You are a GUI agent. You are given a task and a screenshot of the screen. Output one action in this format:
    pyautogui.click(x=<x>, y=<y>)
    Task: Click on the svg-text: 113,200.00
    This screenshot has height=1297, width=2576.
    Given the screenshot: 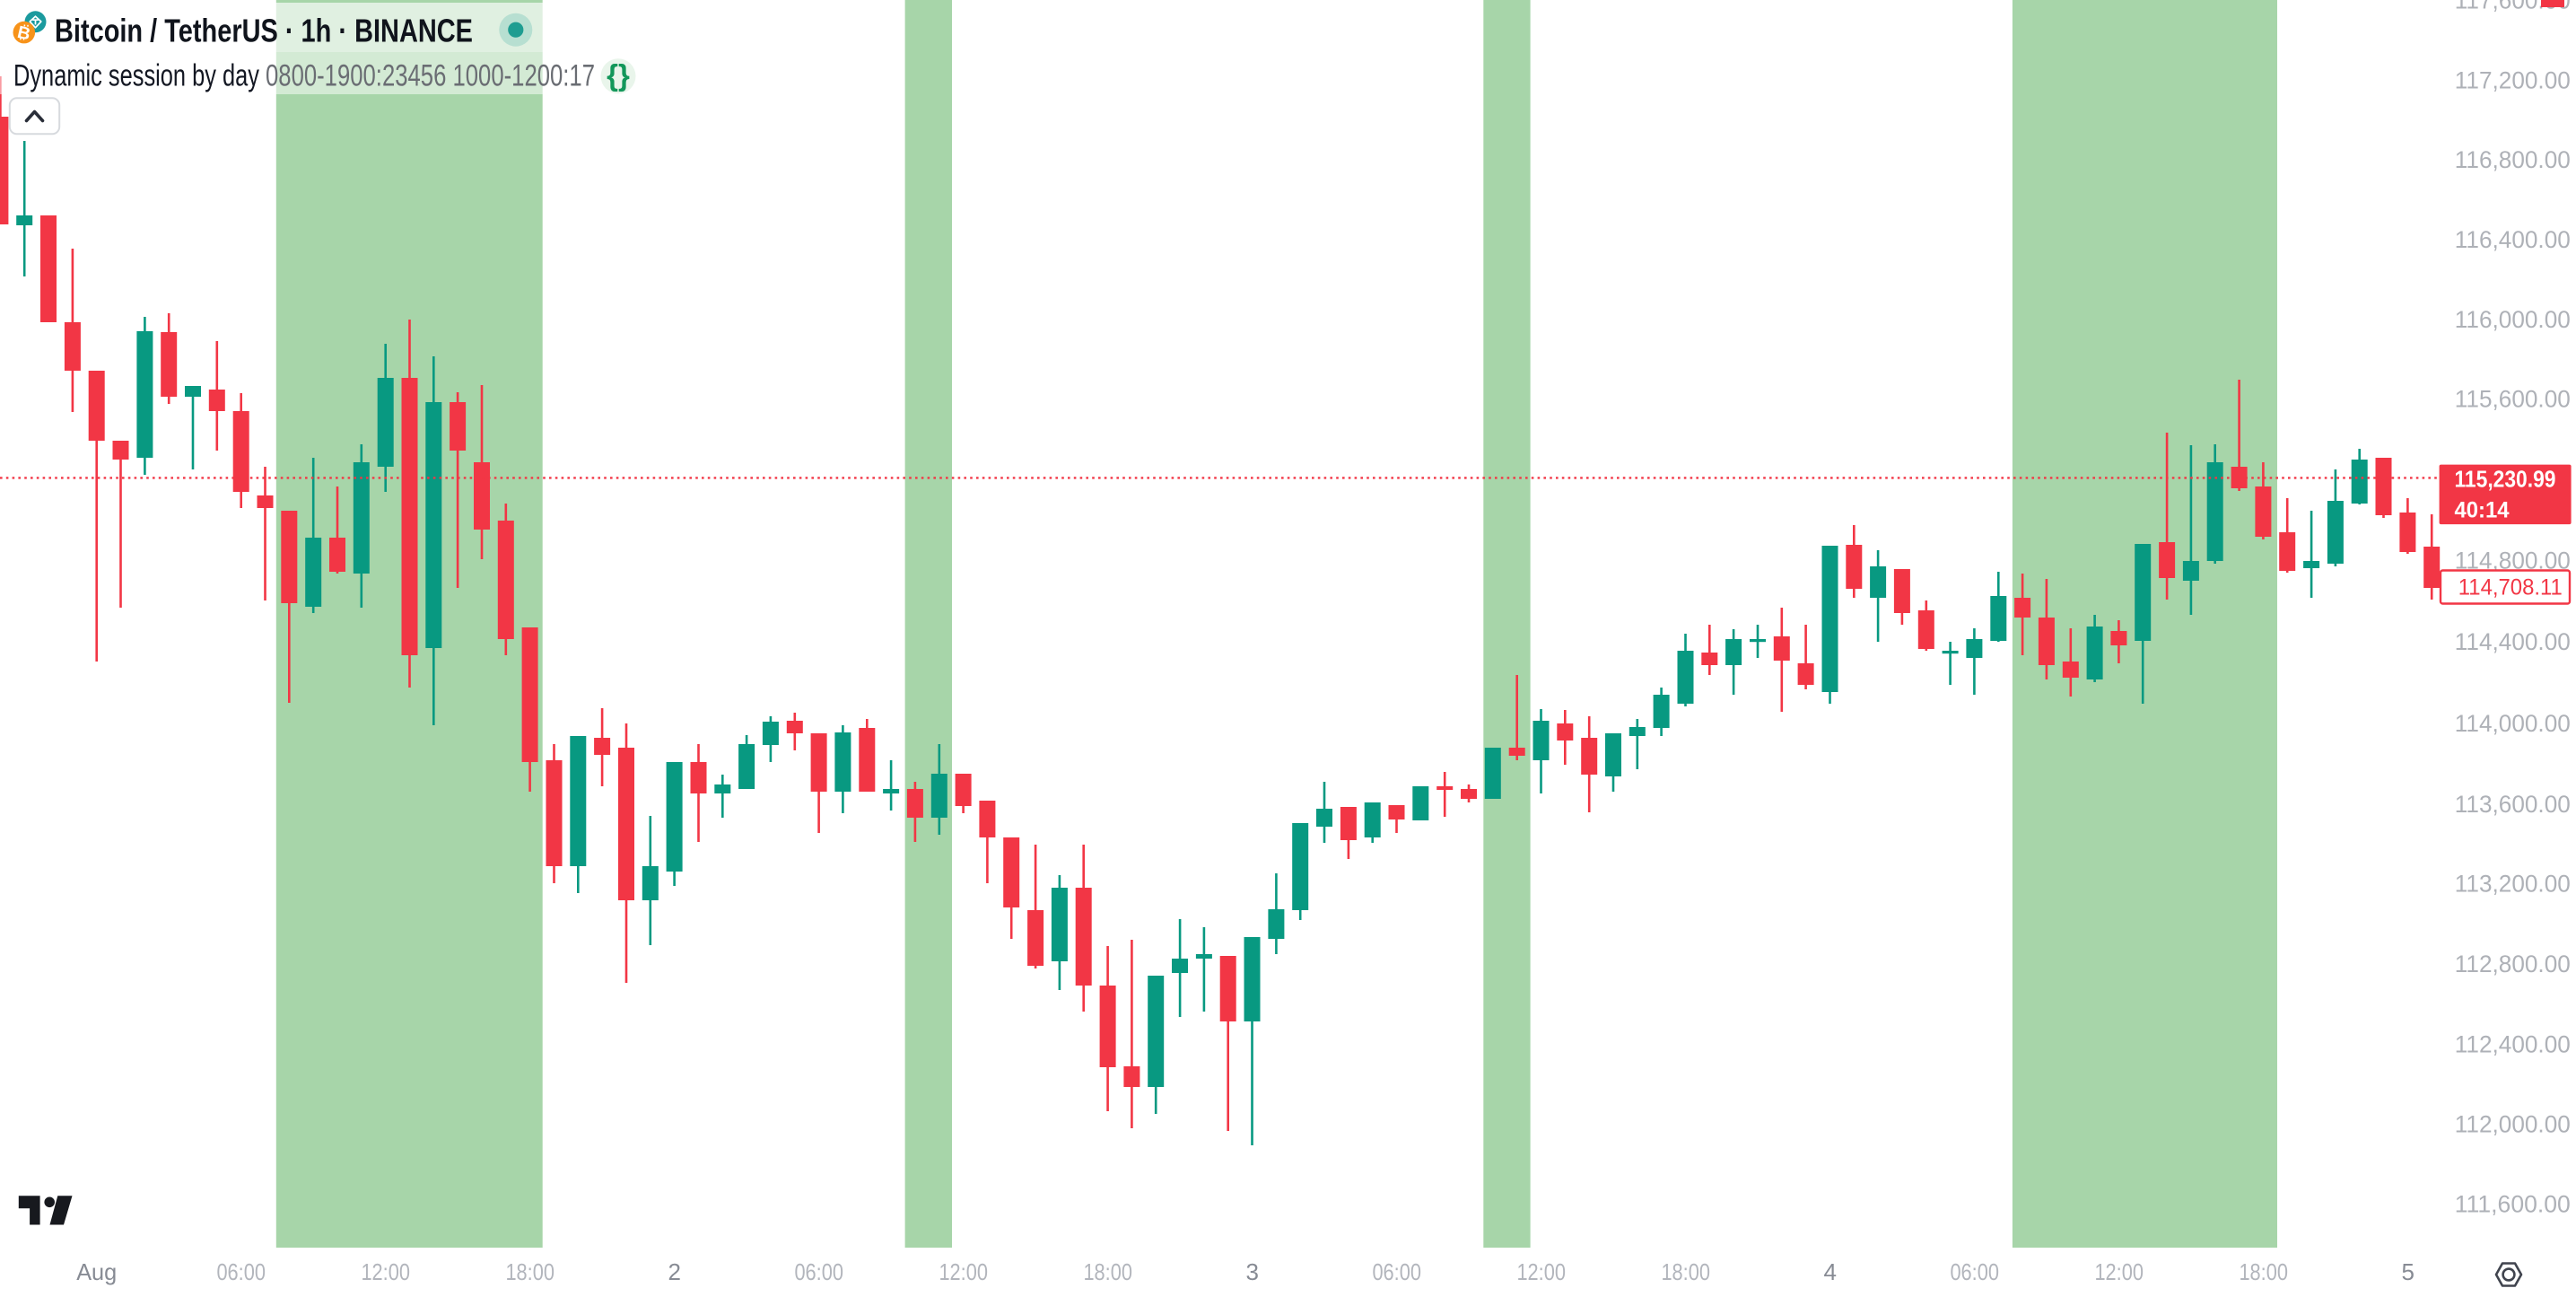 What is the action you would take?
    pyautogui.click(x=2513, y=883)
    